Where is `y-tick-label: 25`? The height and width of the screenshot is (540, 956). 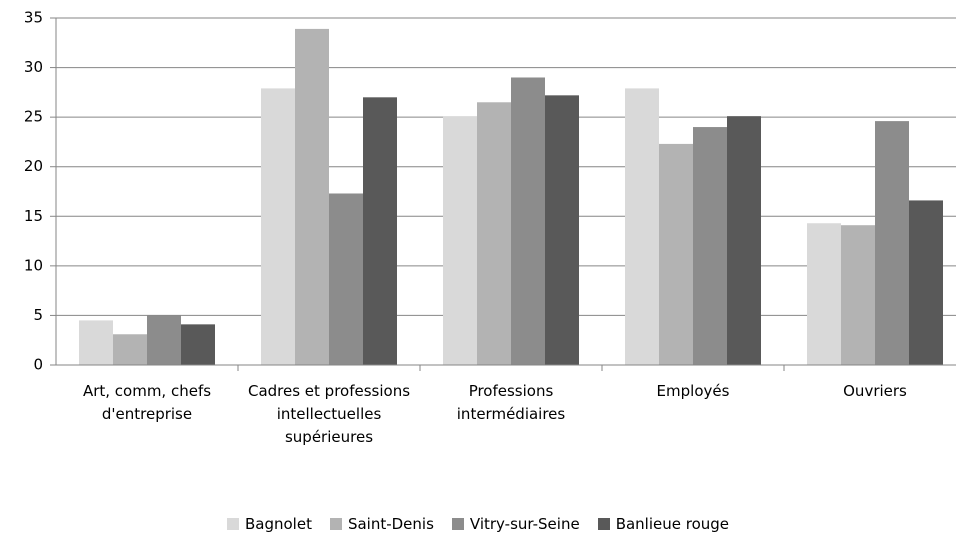
y-tick-label: 25 is located at coordinates (33, 117).